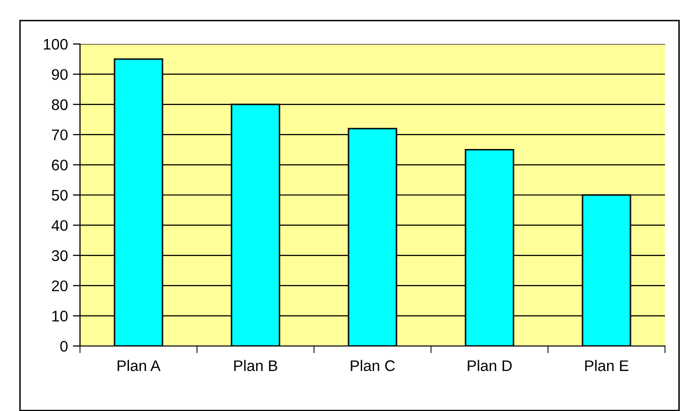 The width and height of the screenshot is (680, 411). I want to click on y-tick-label: 90, so click(60, 74).